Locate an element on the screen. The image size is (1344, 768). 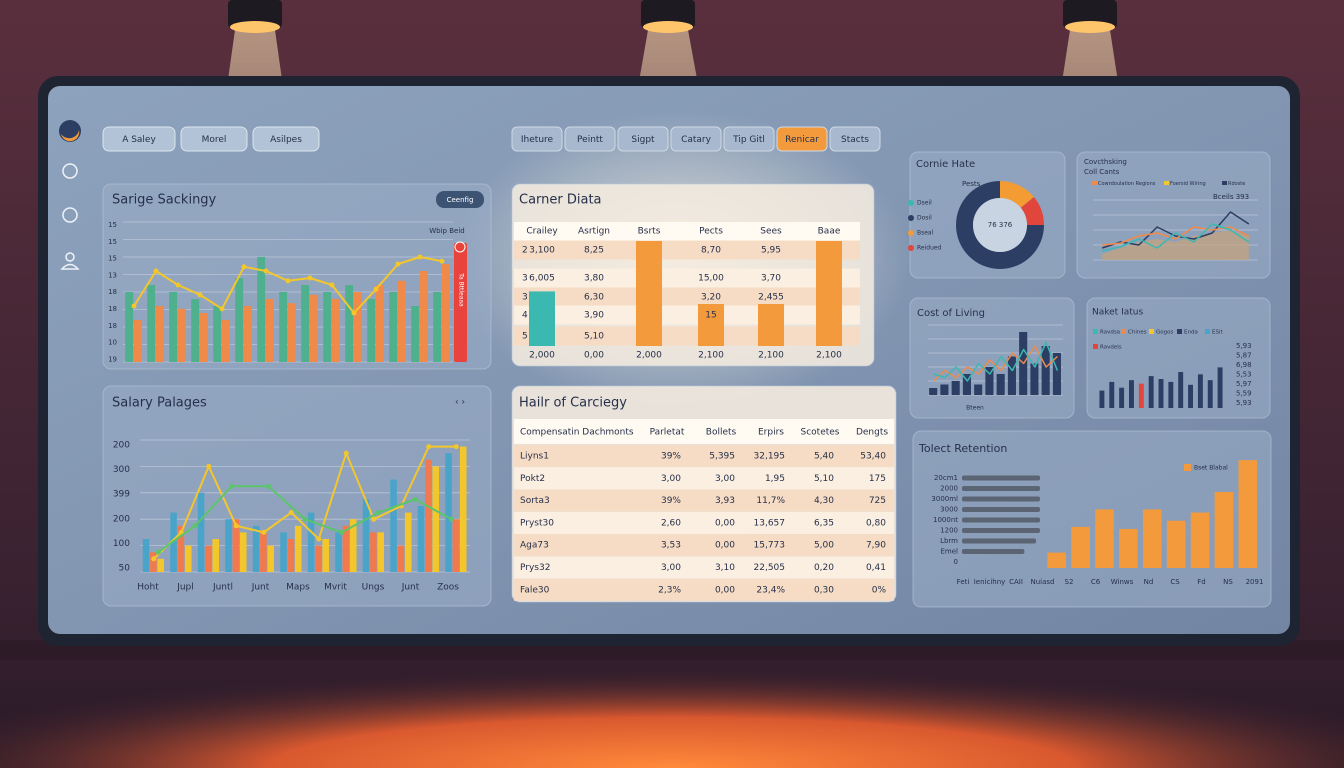
cell: 0,80 is located at coordinates (876, 523).